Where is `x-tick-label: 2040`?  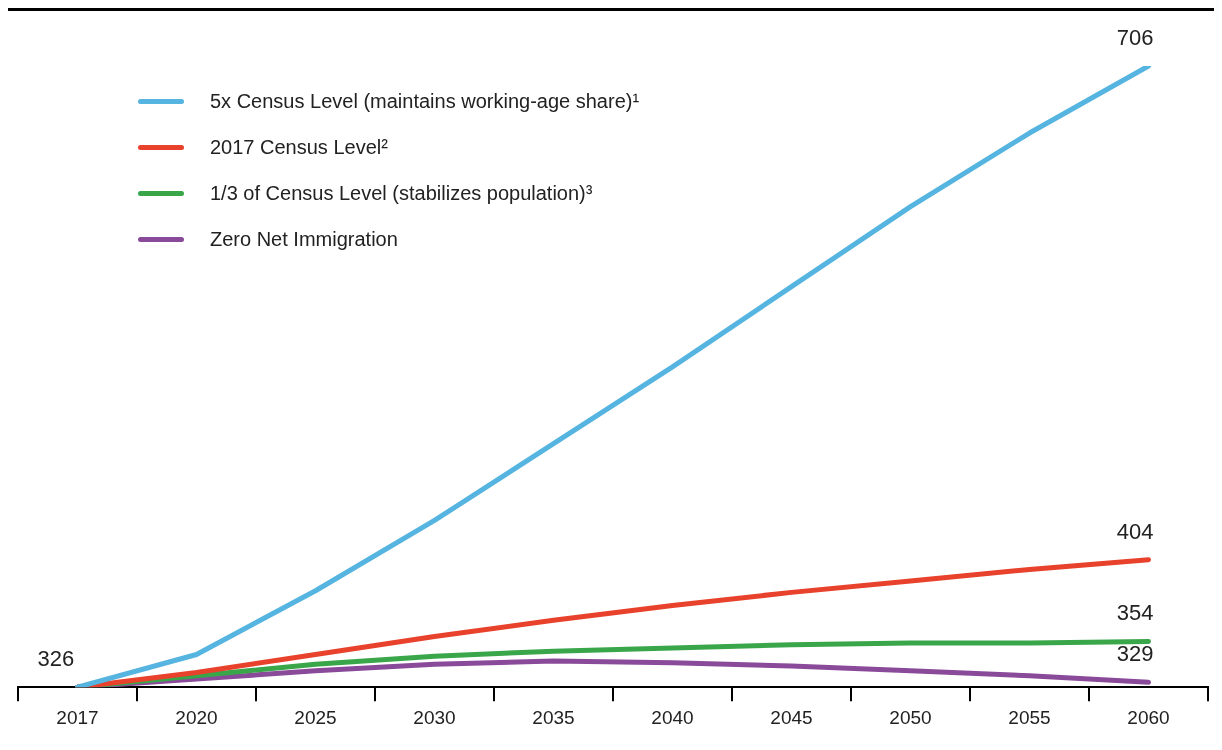 x-tick-label: 2040 is located at coordinates (672, 717).